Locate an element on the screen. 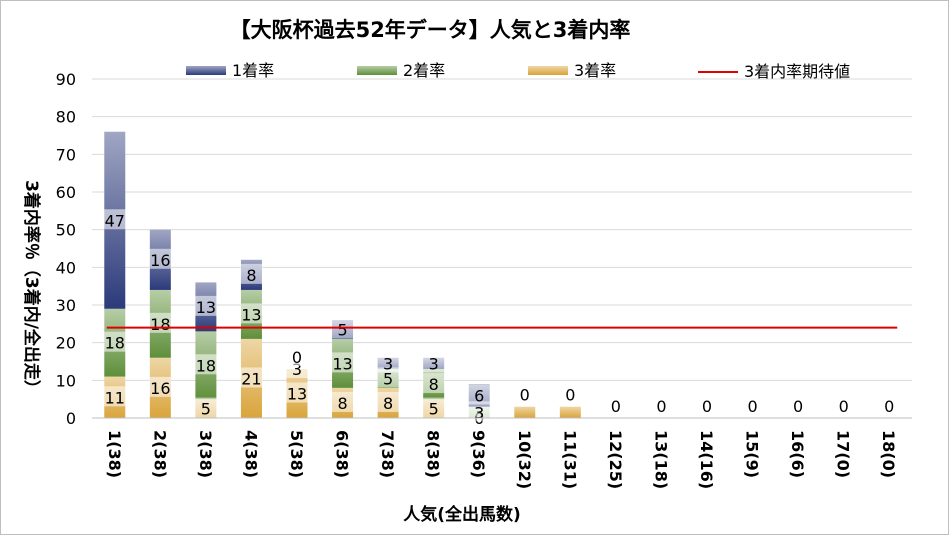 This screenshot has width=949, height=535. data-label: 11 is located at coordinates (115, 397).